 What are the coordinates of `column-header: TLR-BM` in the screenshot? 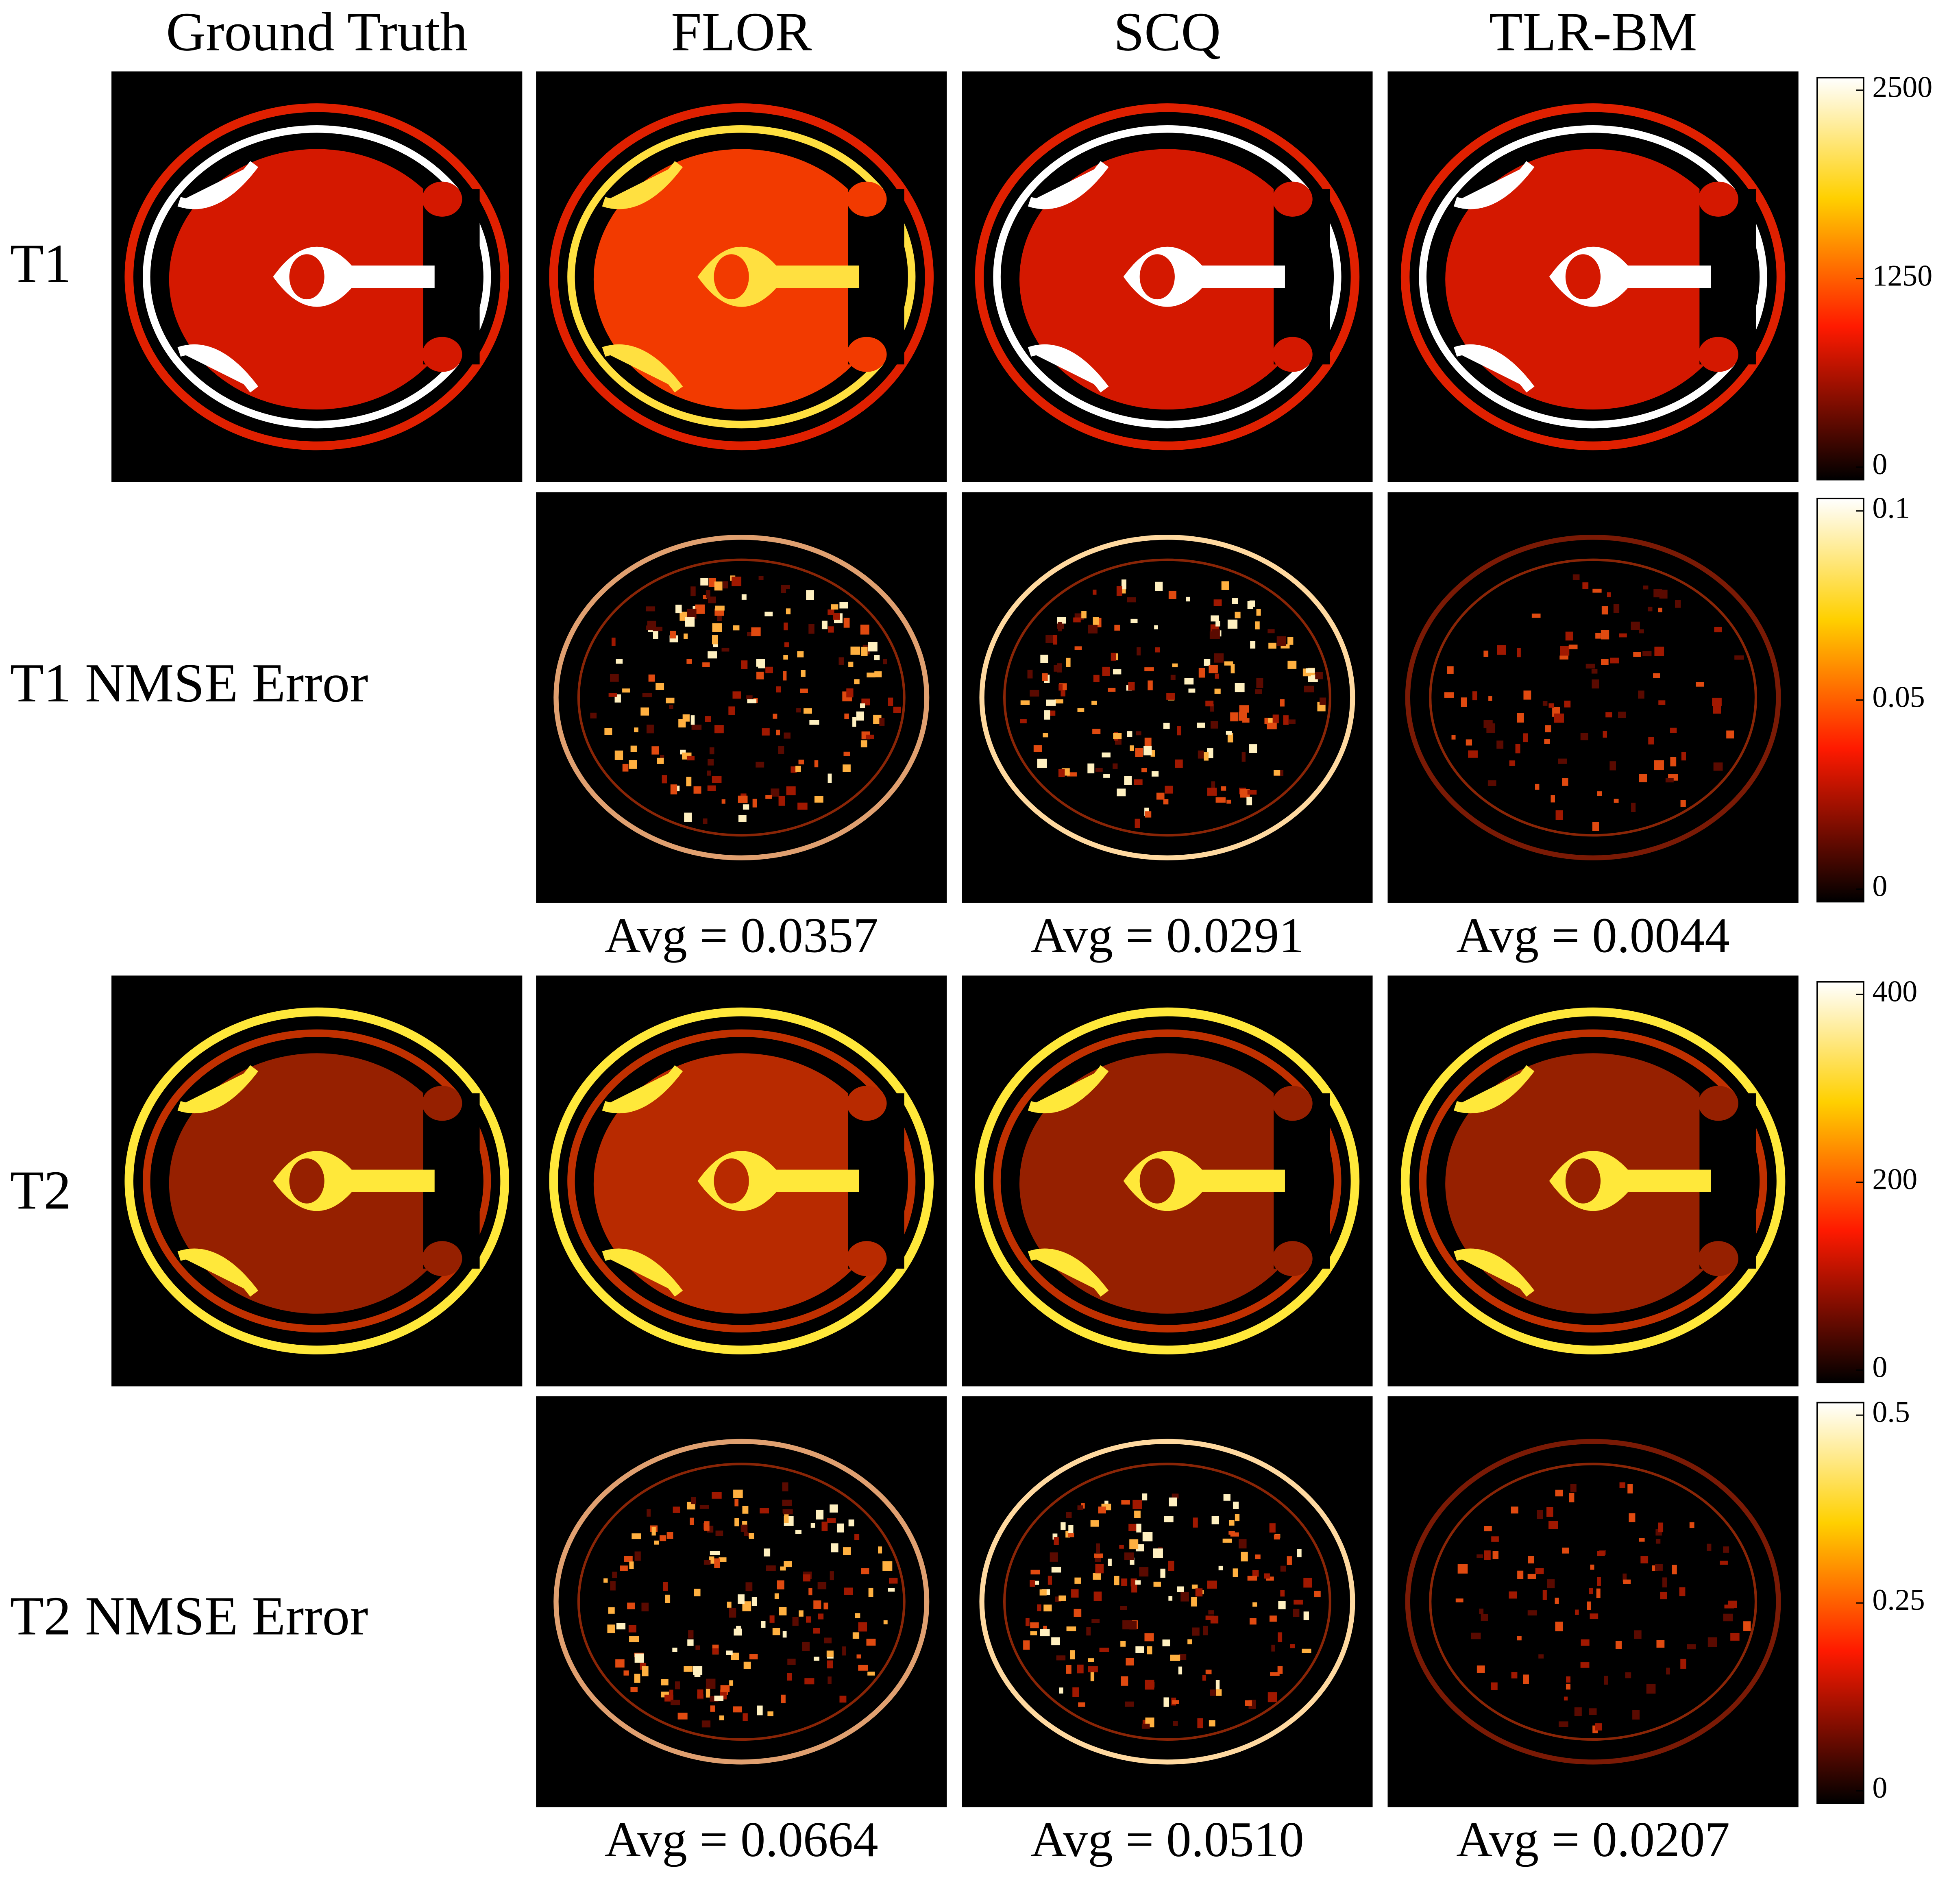 It's located at (1593, 33).